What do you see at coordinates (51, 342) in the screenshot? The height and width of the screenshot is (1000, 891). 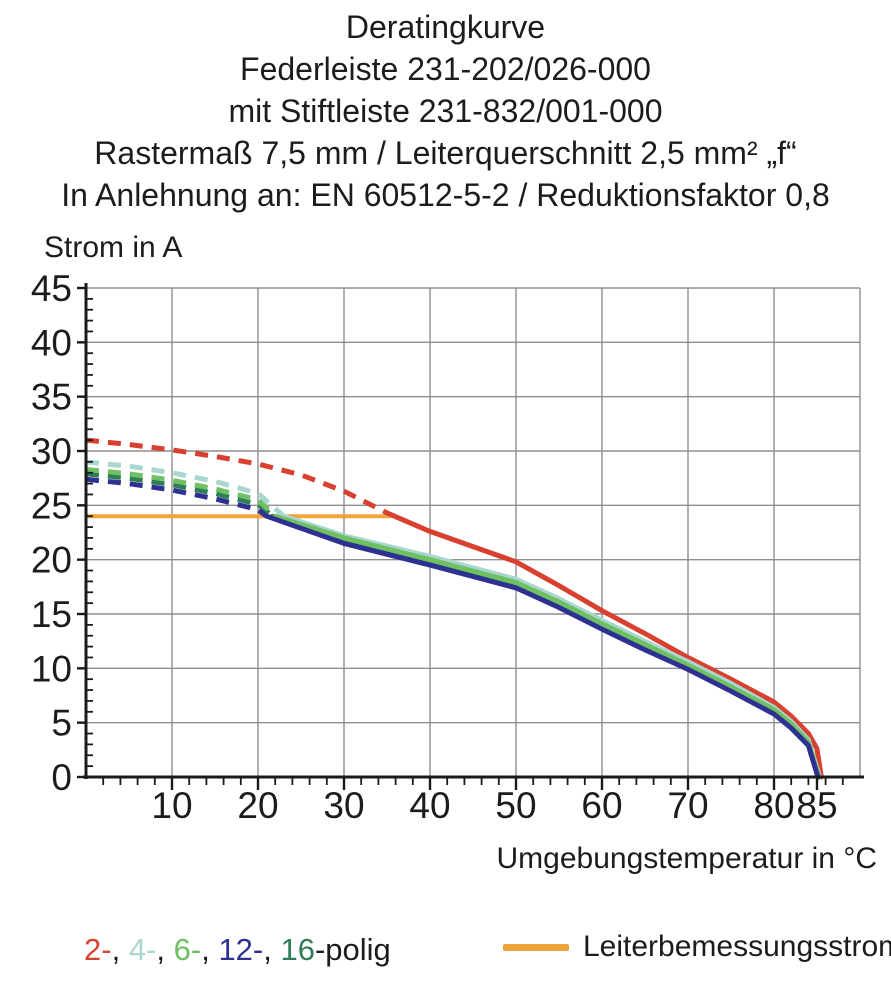 I see `y-tick-label: 40` at bounding box center [51, 342].